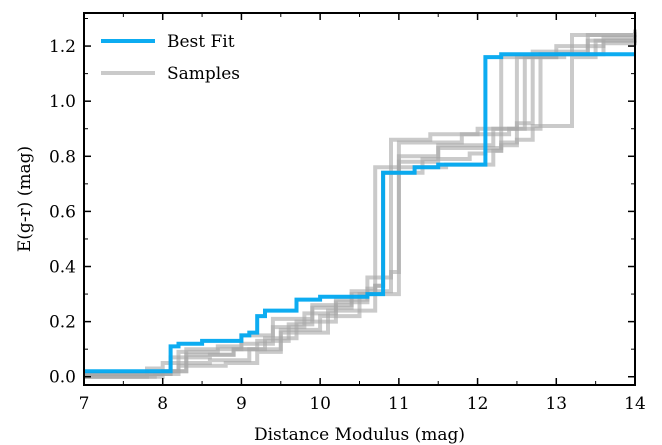 This screenshot has height=445, width=662. I want to click on legend: Best Fit Samples, so click(170, 58).